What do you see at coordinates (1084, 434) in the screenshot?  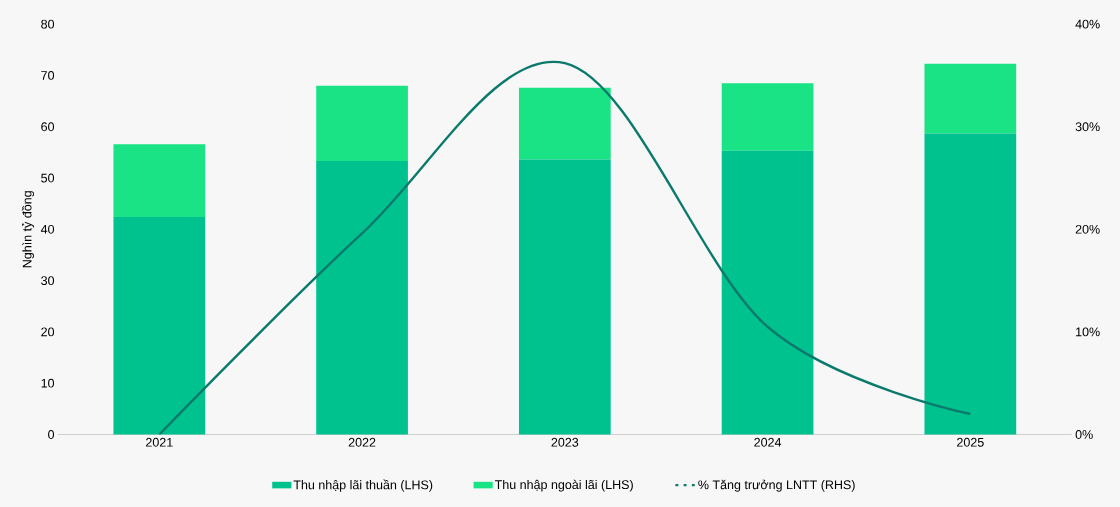 I see `y2-tick-label: 0%` at bounding box center [1084, 434].